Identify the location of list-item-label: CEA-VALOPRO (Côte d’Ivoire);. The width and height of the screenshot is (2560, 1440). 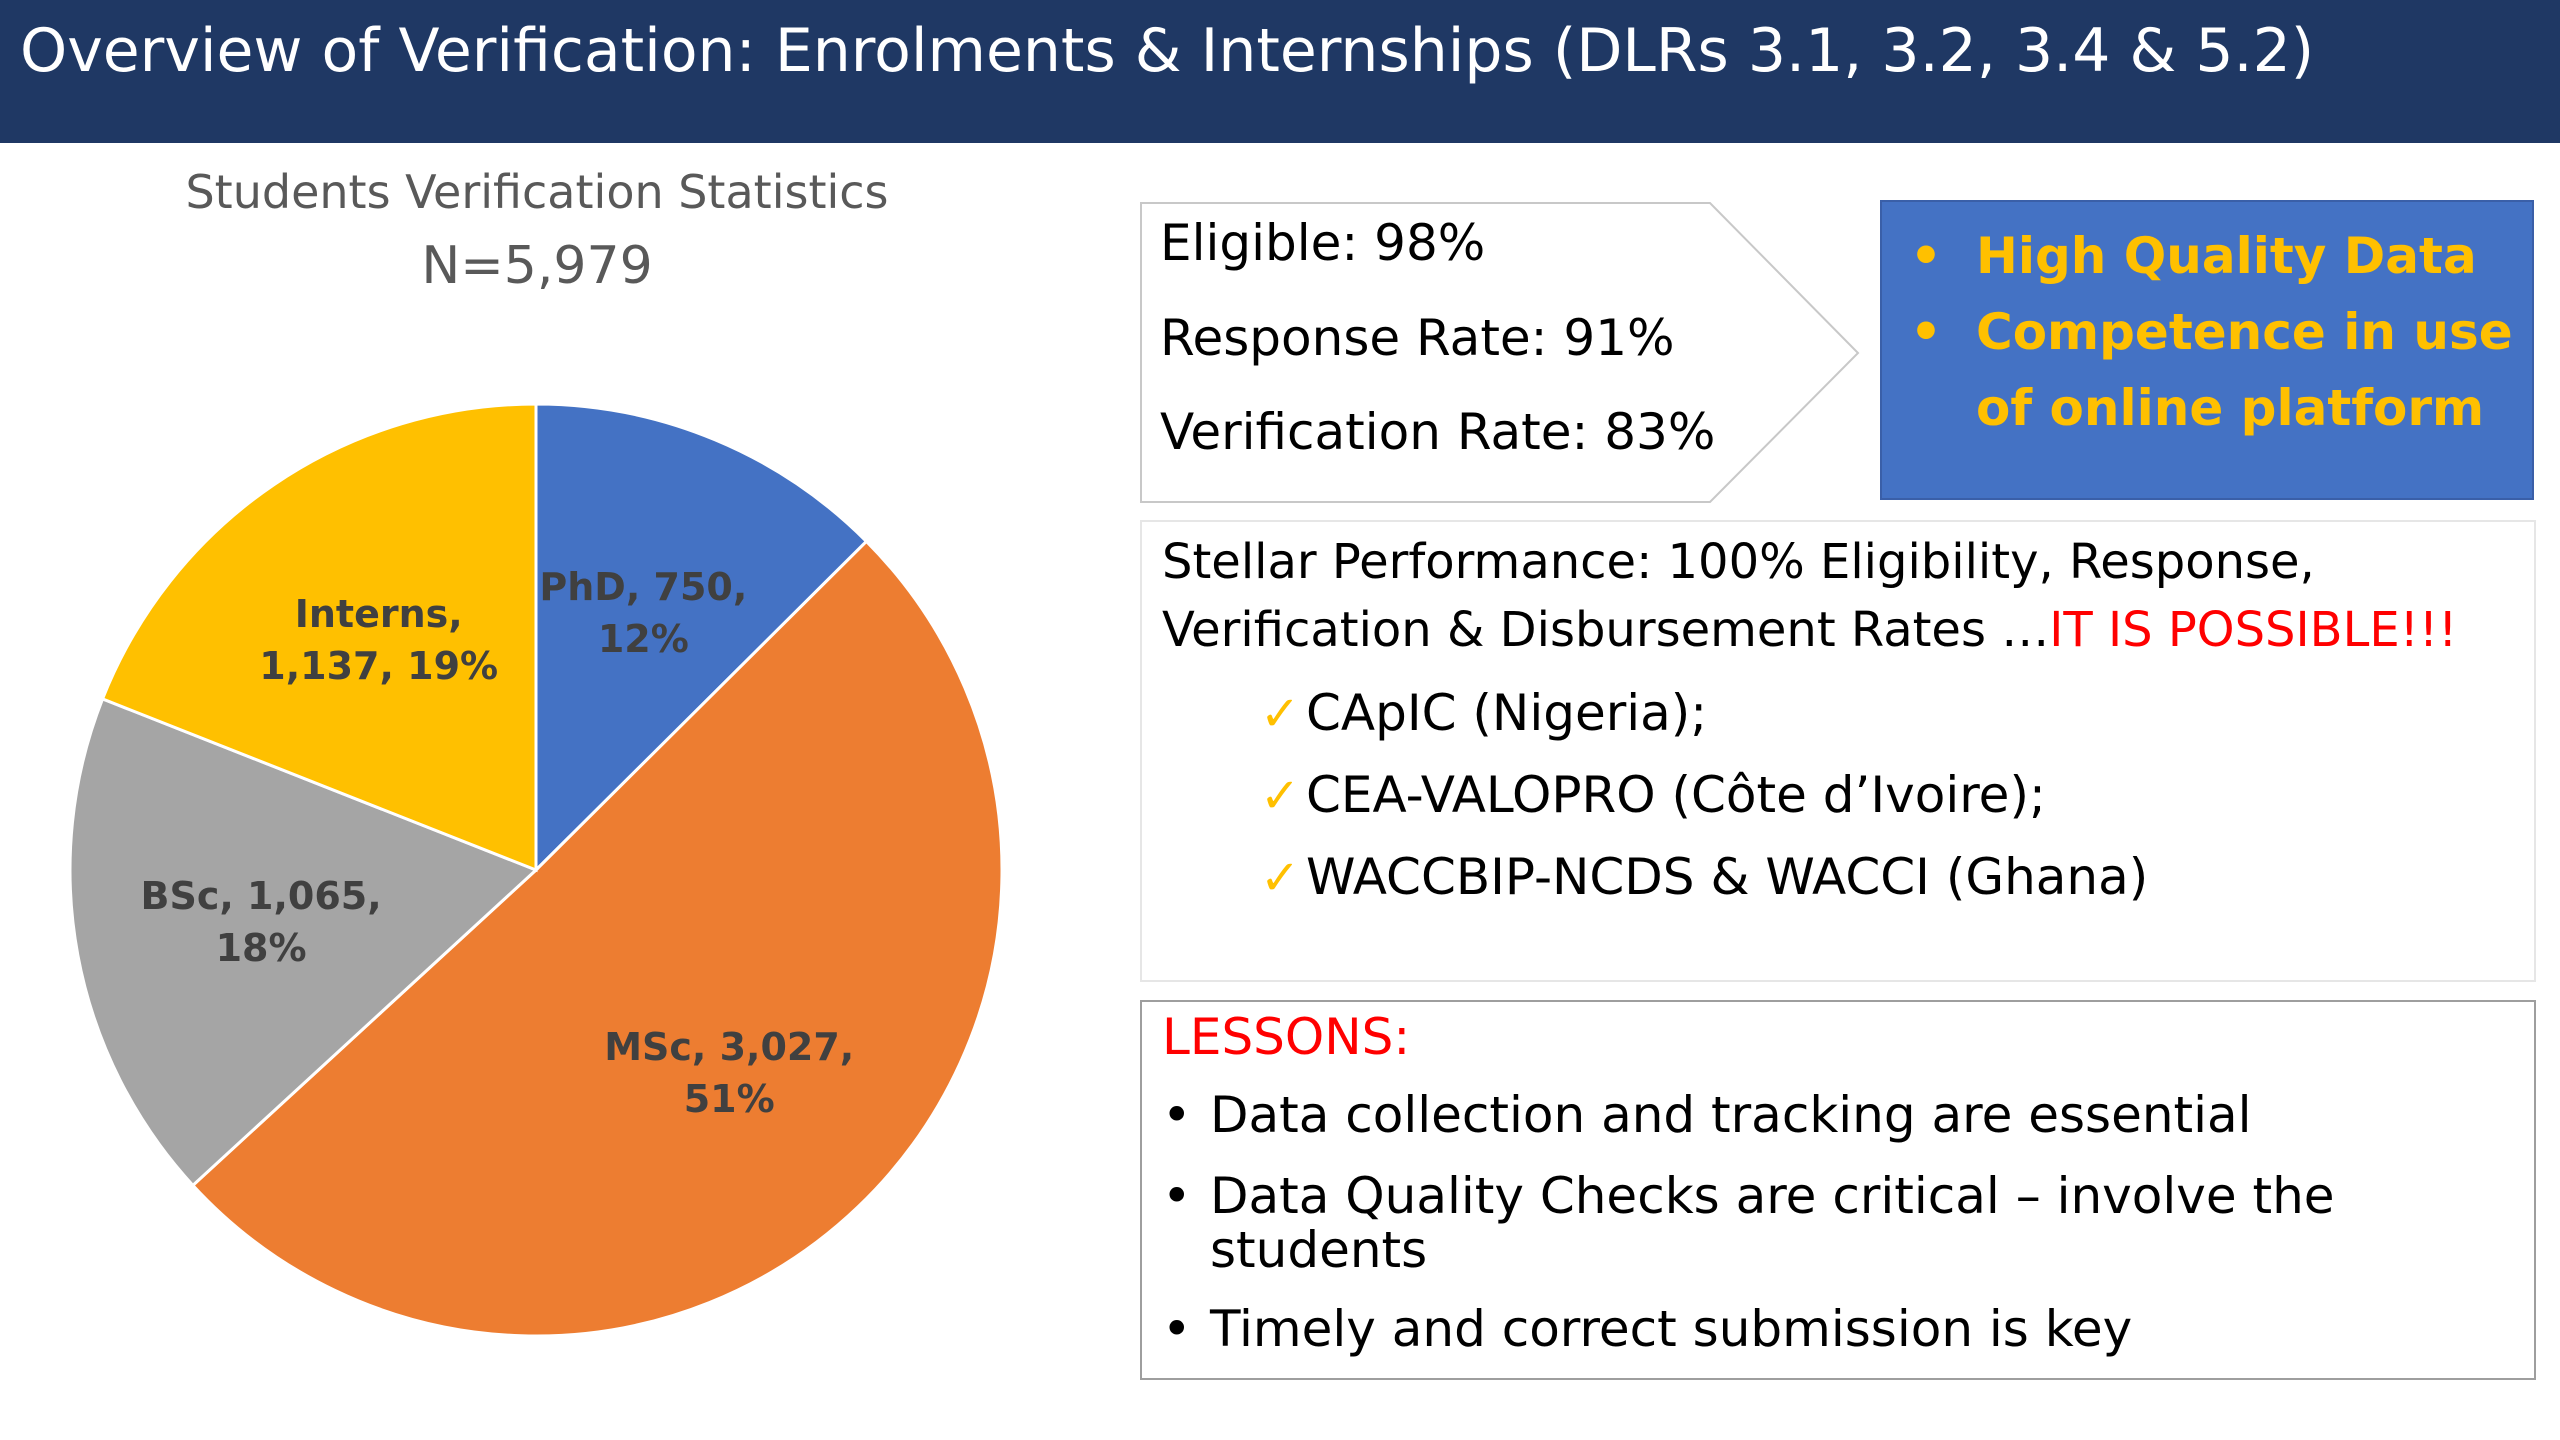
(1676, 795).